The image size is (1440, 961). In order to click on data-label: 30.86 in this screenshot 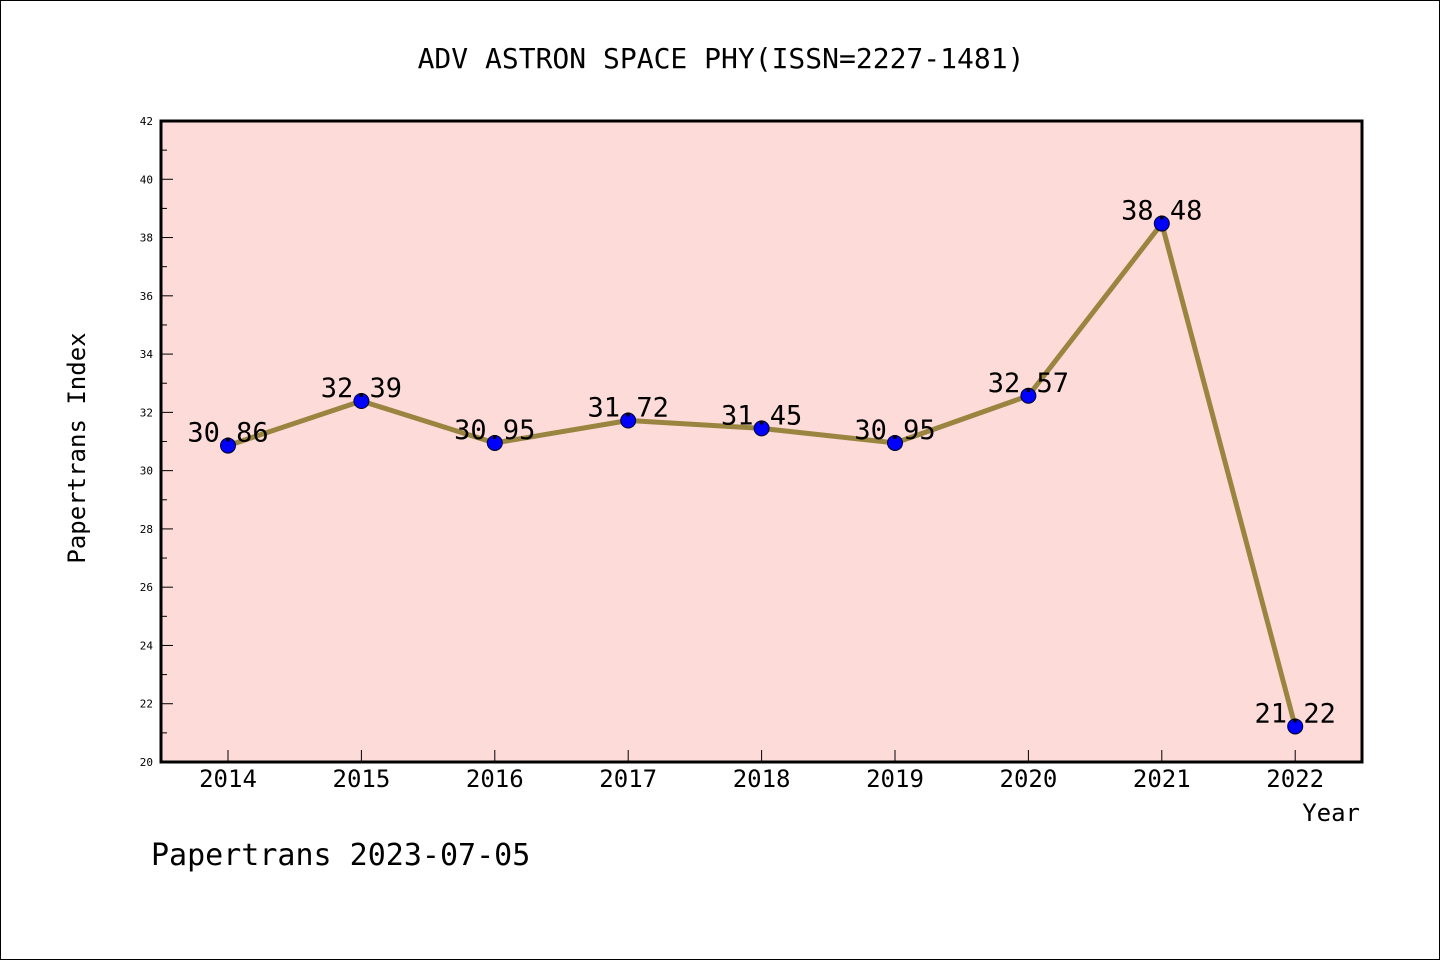, I will do `click(227, 433)`.